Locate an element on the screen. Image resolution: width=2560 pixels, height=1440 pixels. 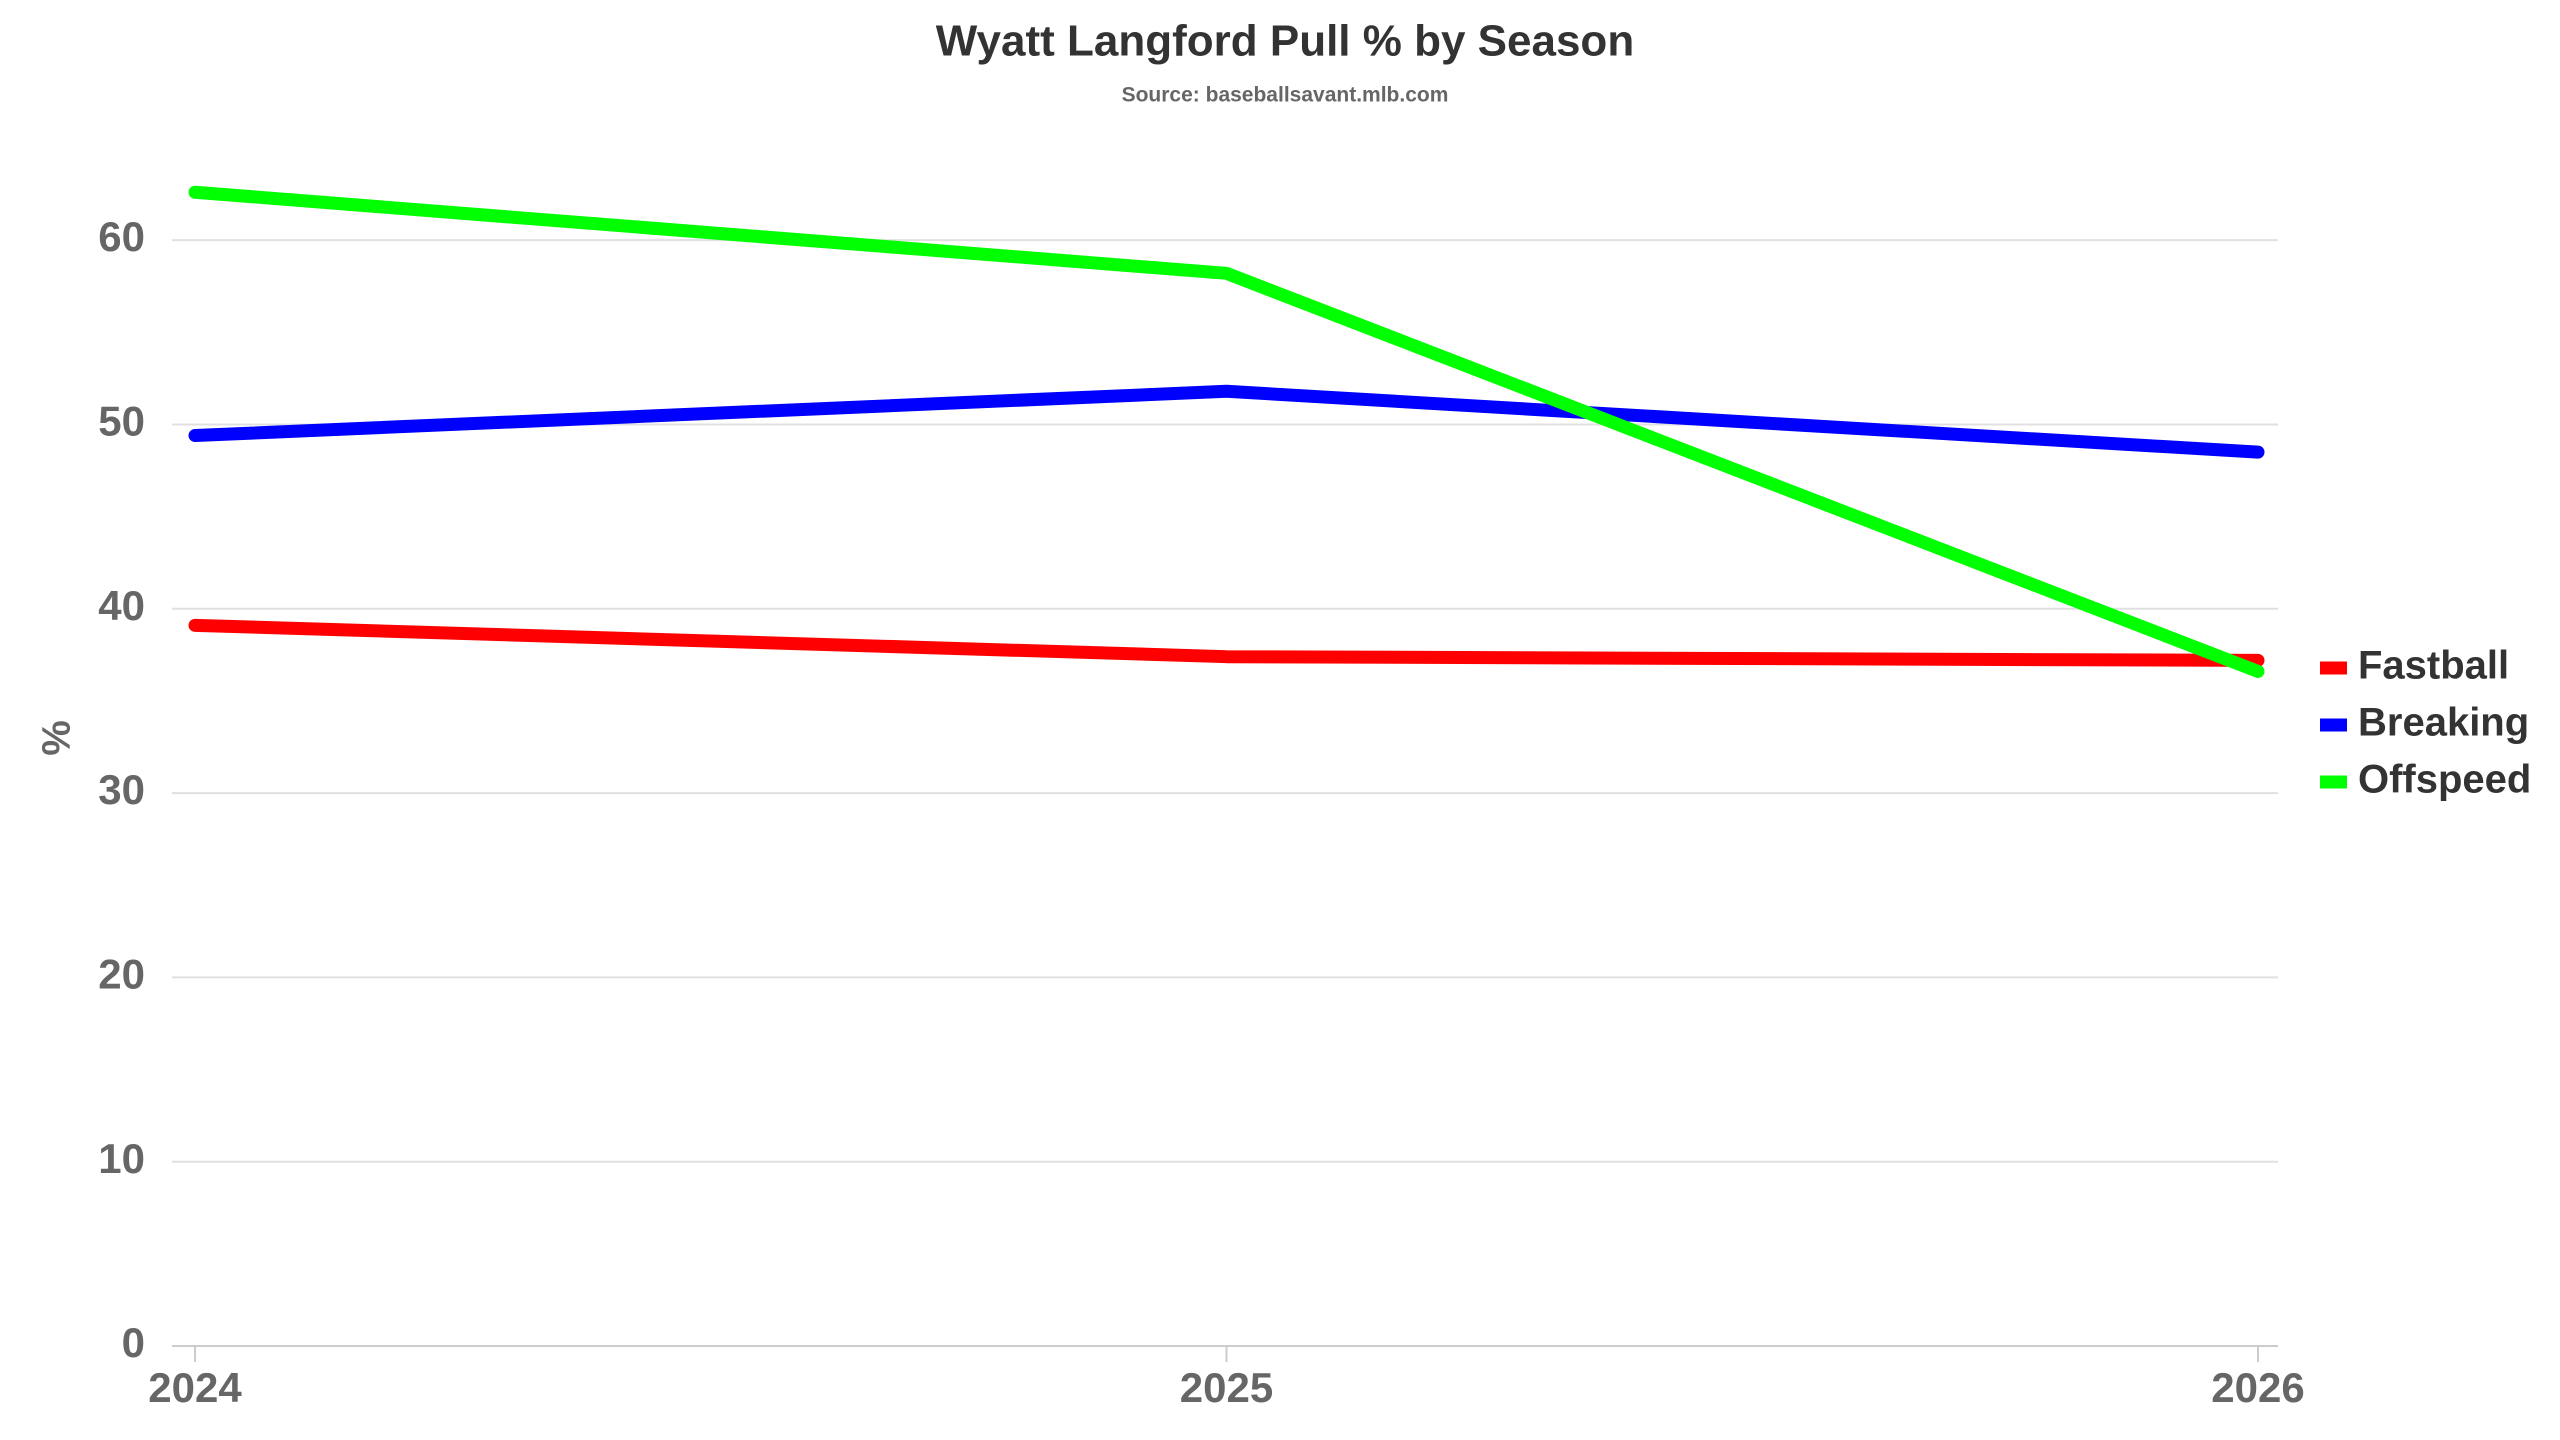
x-tick-label: 2025 is located at coordinates (1226, 1387).